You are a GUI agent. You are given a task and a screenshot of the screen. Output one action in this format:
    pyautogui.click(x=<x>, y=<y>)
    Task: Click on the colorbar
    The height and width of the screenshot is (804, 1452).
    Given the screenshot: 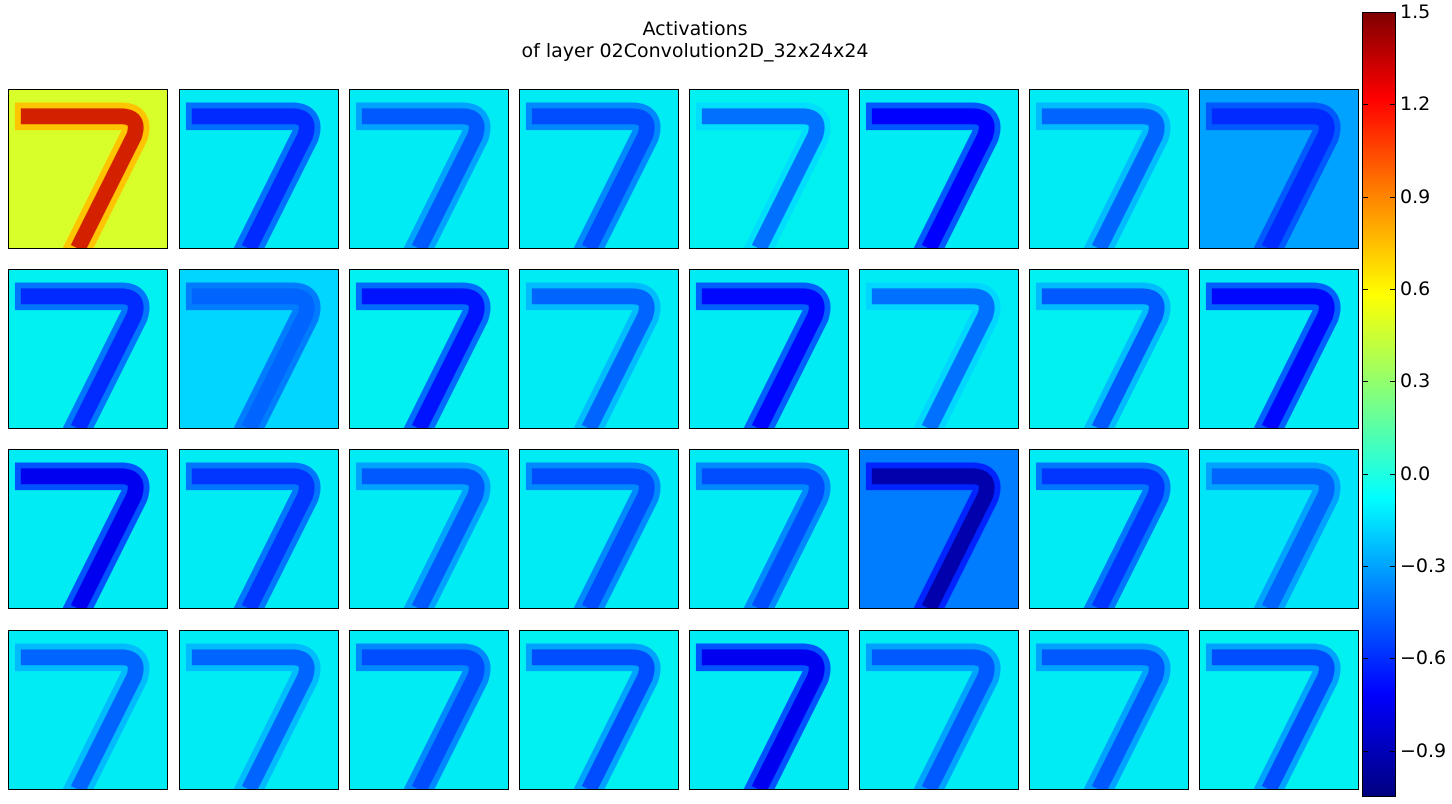 What is the action you would take?
    pyautogui.click(x=1379, y=404)
    